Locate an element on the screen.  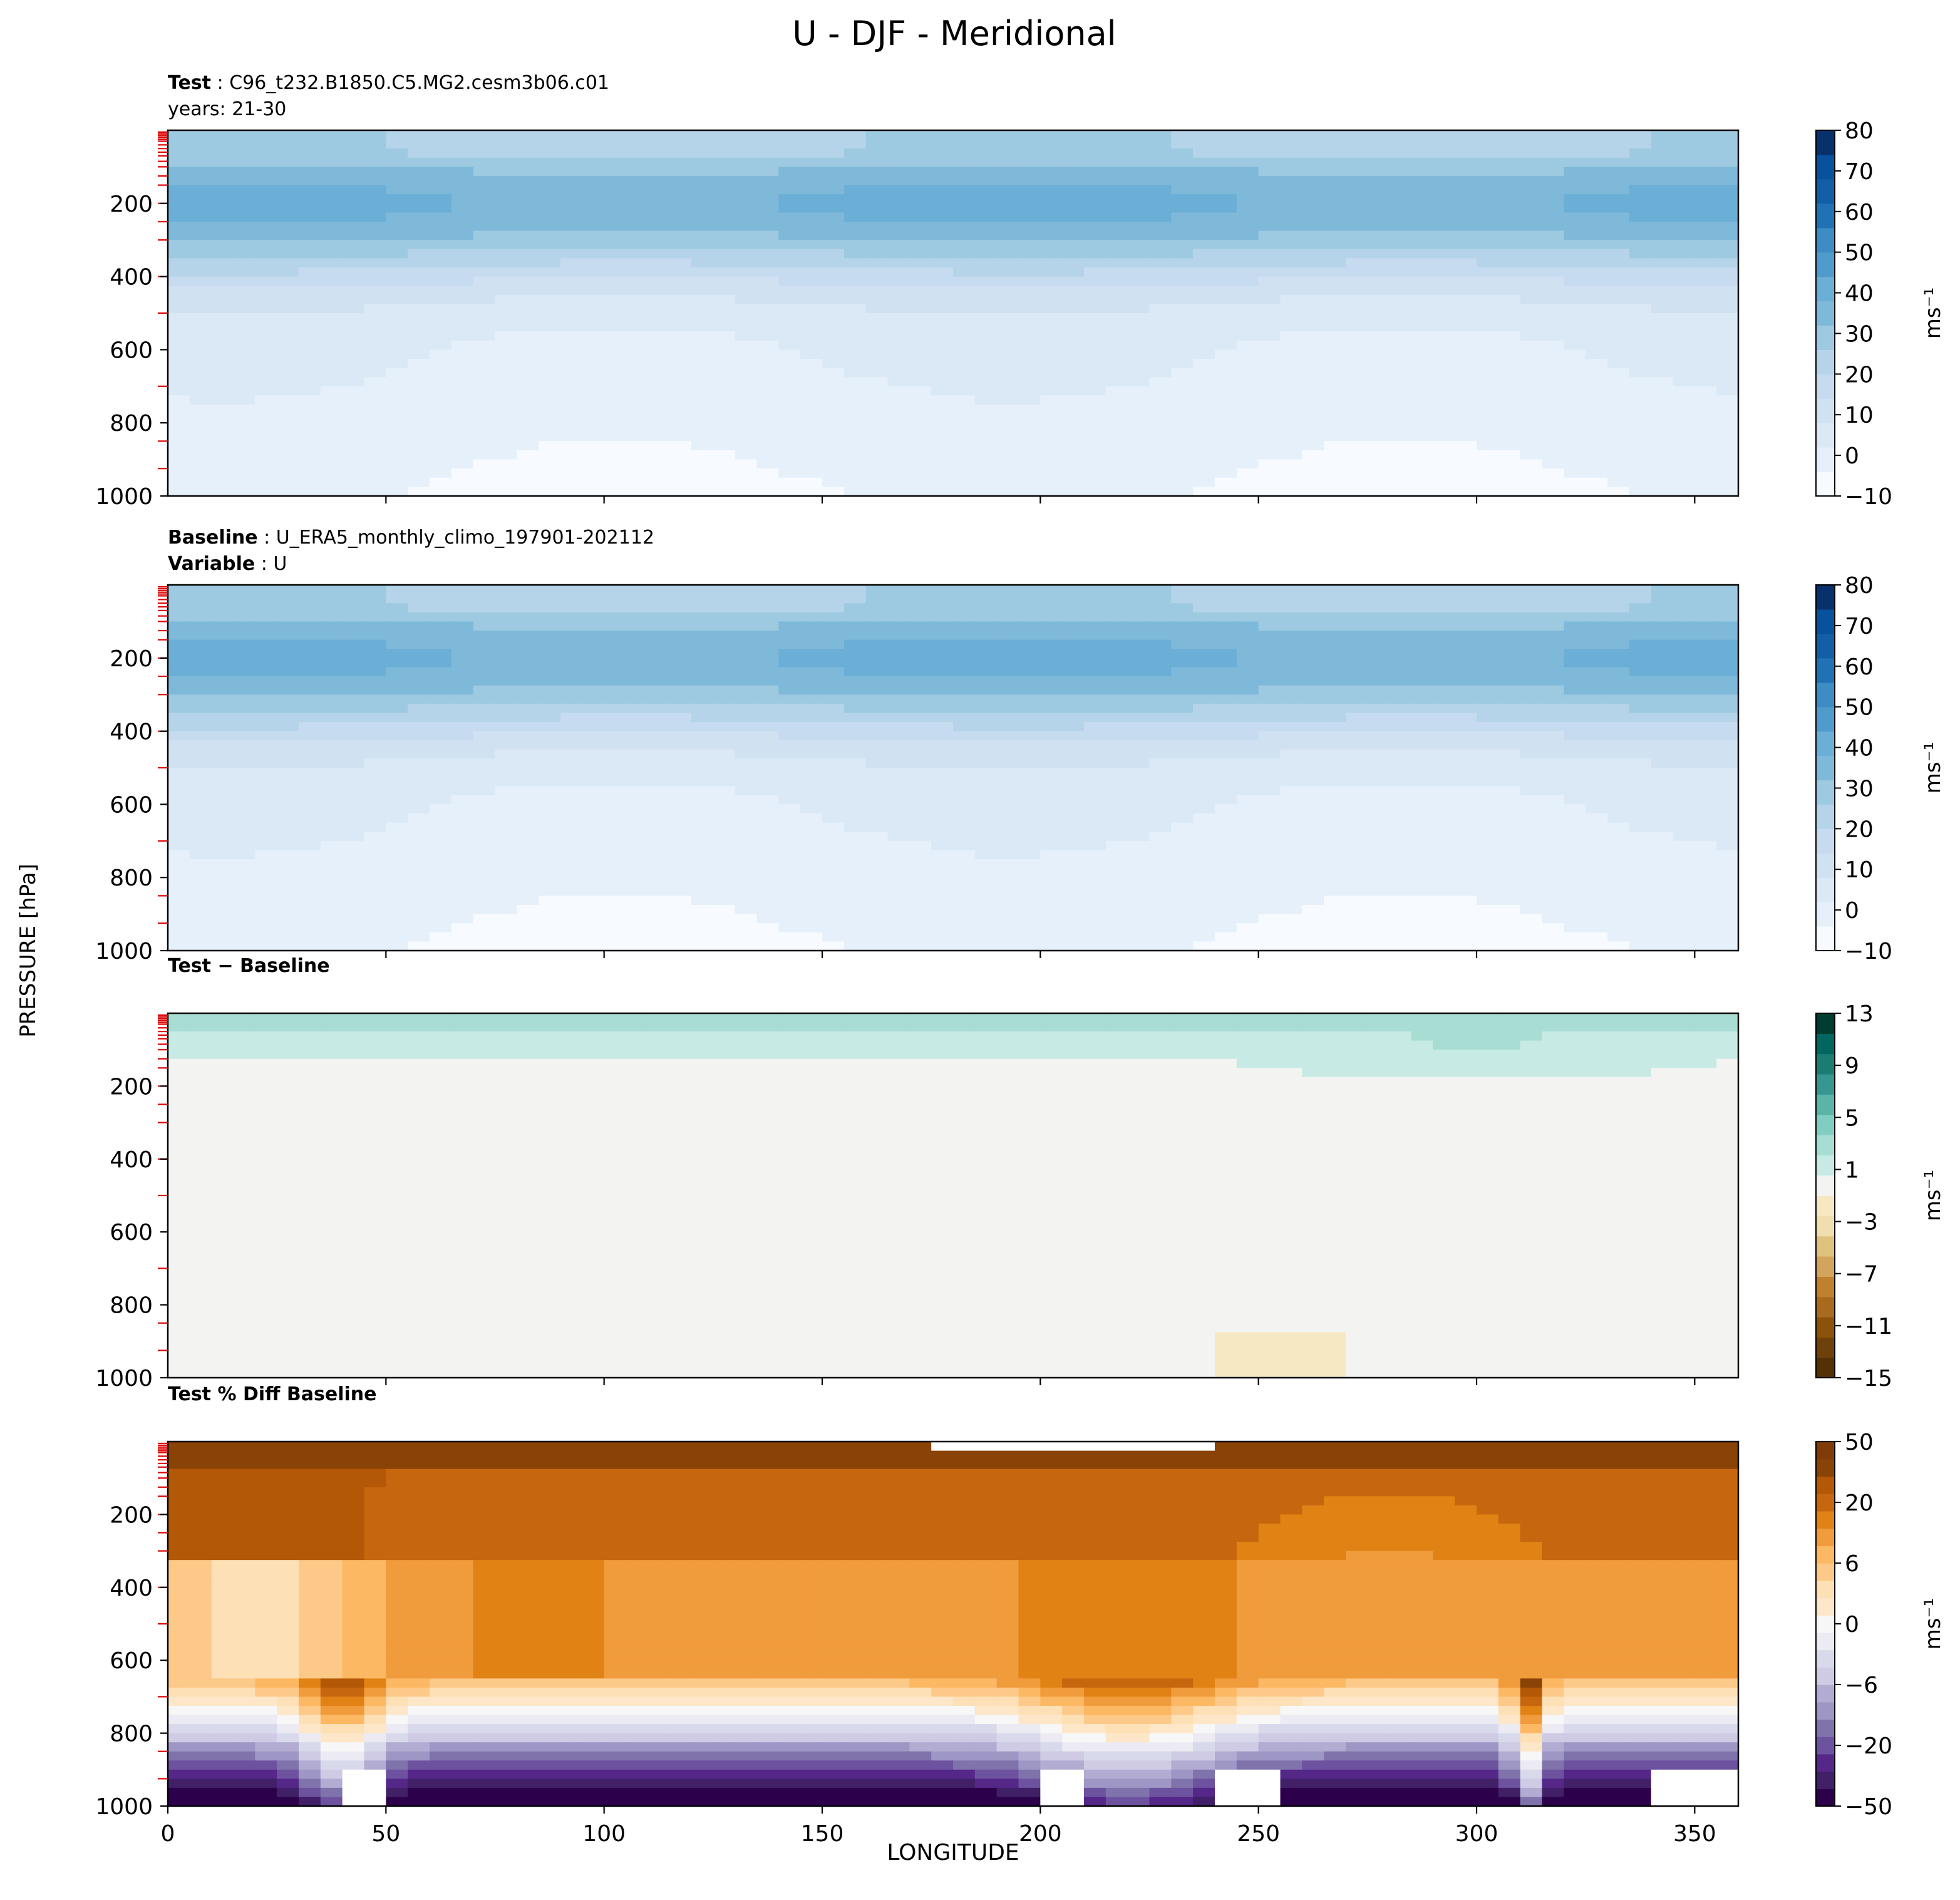
colorbar-swatch is located at coordinates (1825, 142).